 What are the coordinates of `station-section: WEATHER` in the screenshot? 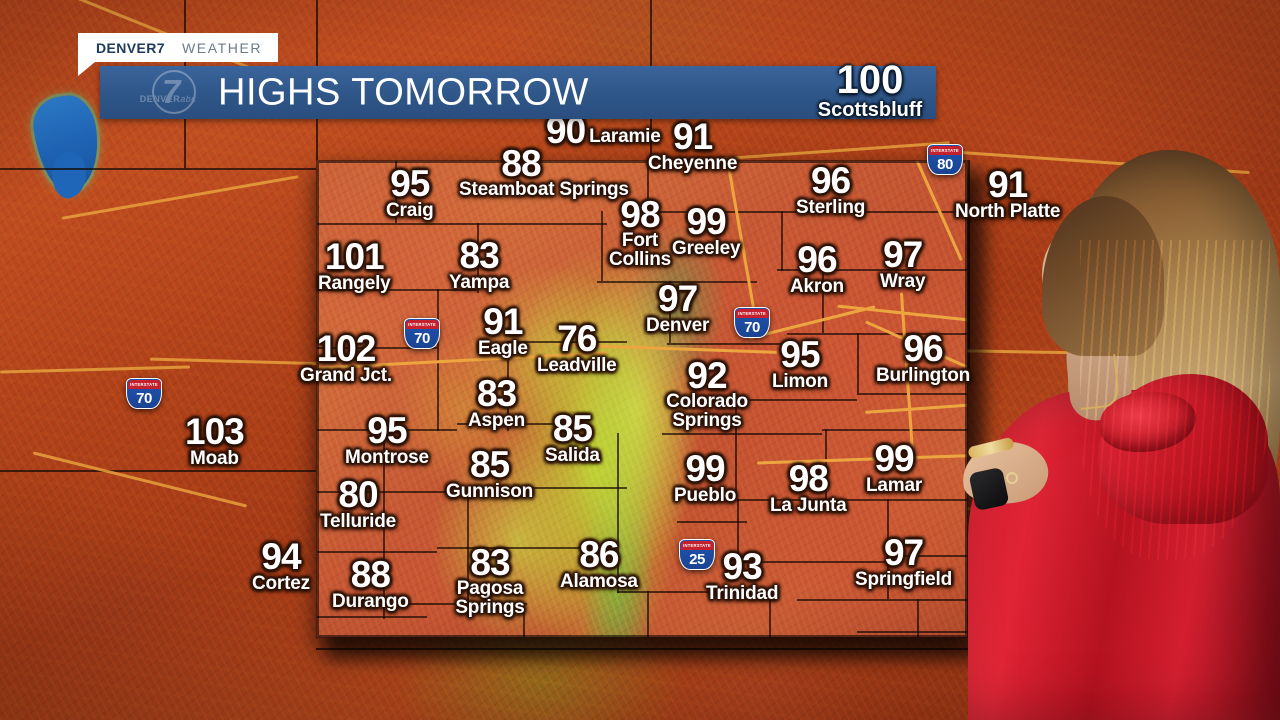 It's located at (222, 47).